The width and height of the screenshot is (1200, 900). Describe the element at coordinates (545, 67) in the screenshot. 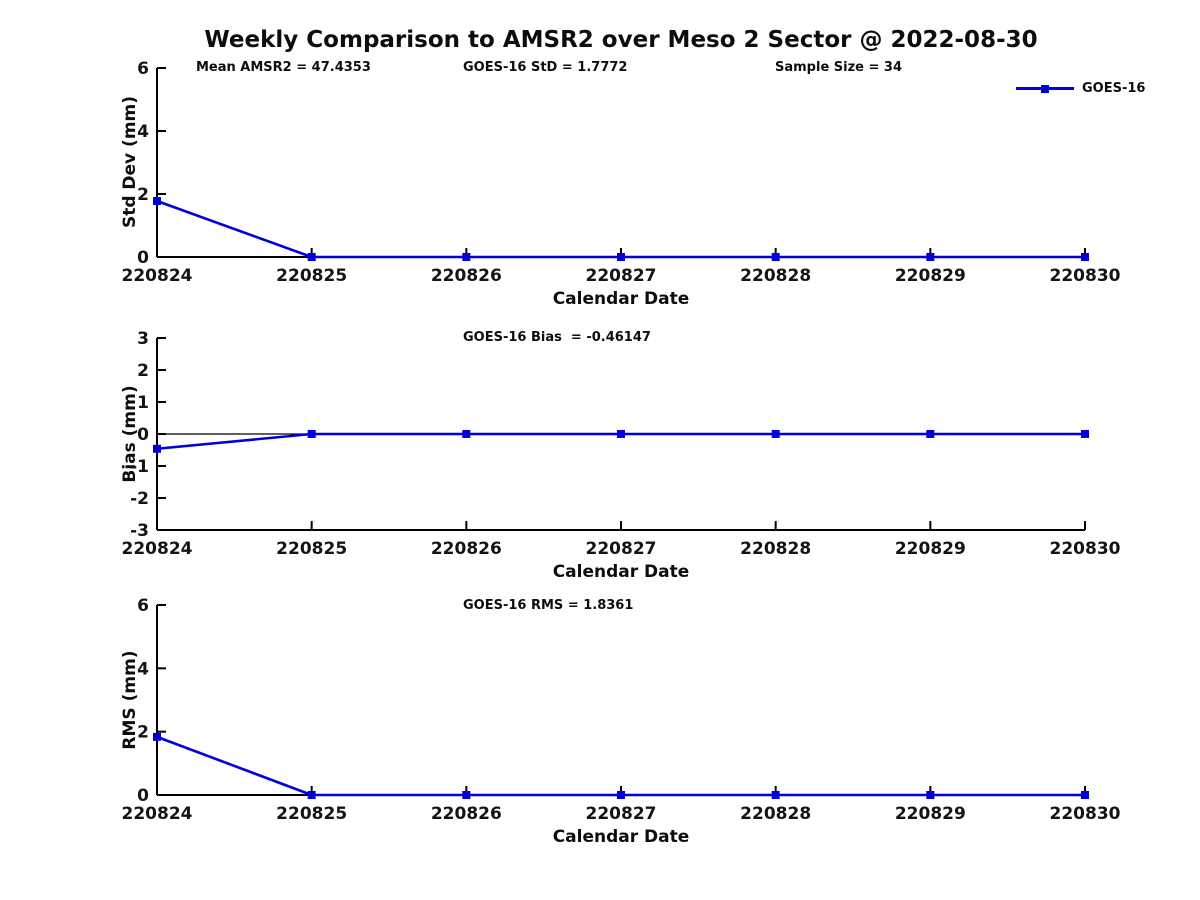

I see `annotation-goes16-std: GOES-16 StD = 1.7772` at that location.